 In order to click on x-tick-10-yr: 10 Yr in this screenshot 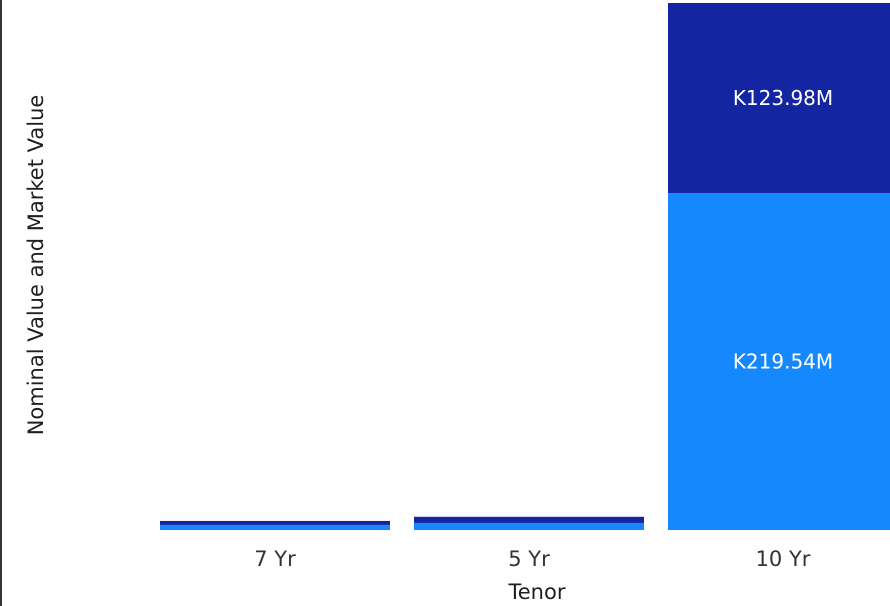, I will do `click(783, 559)`.